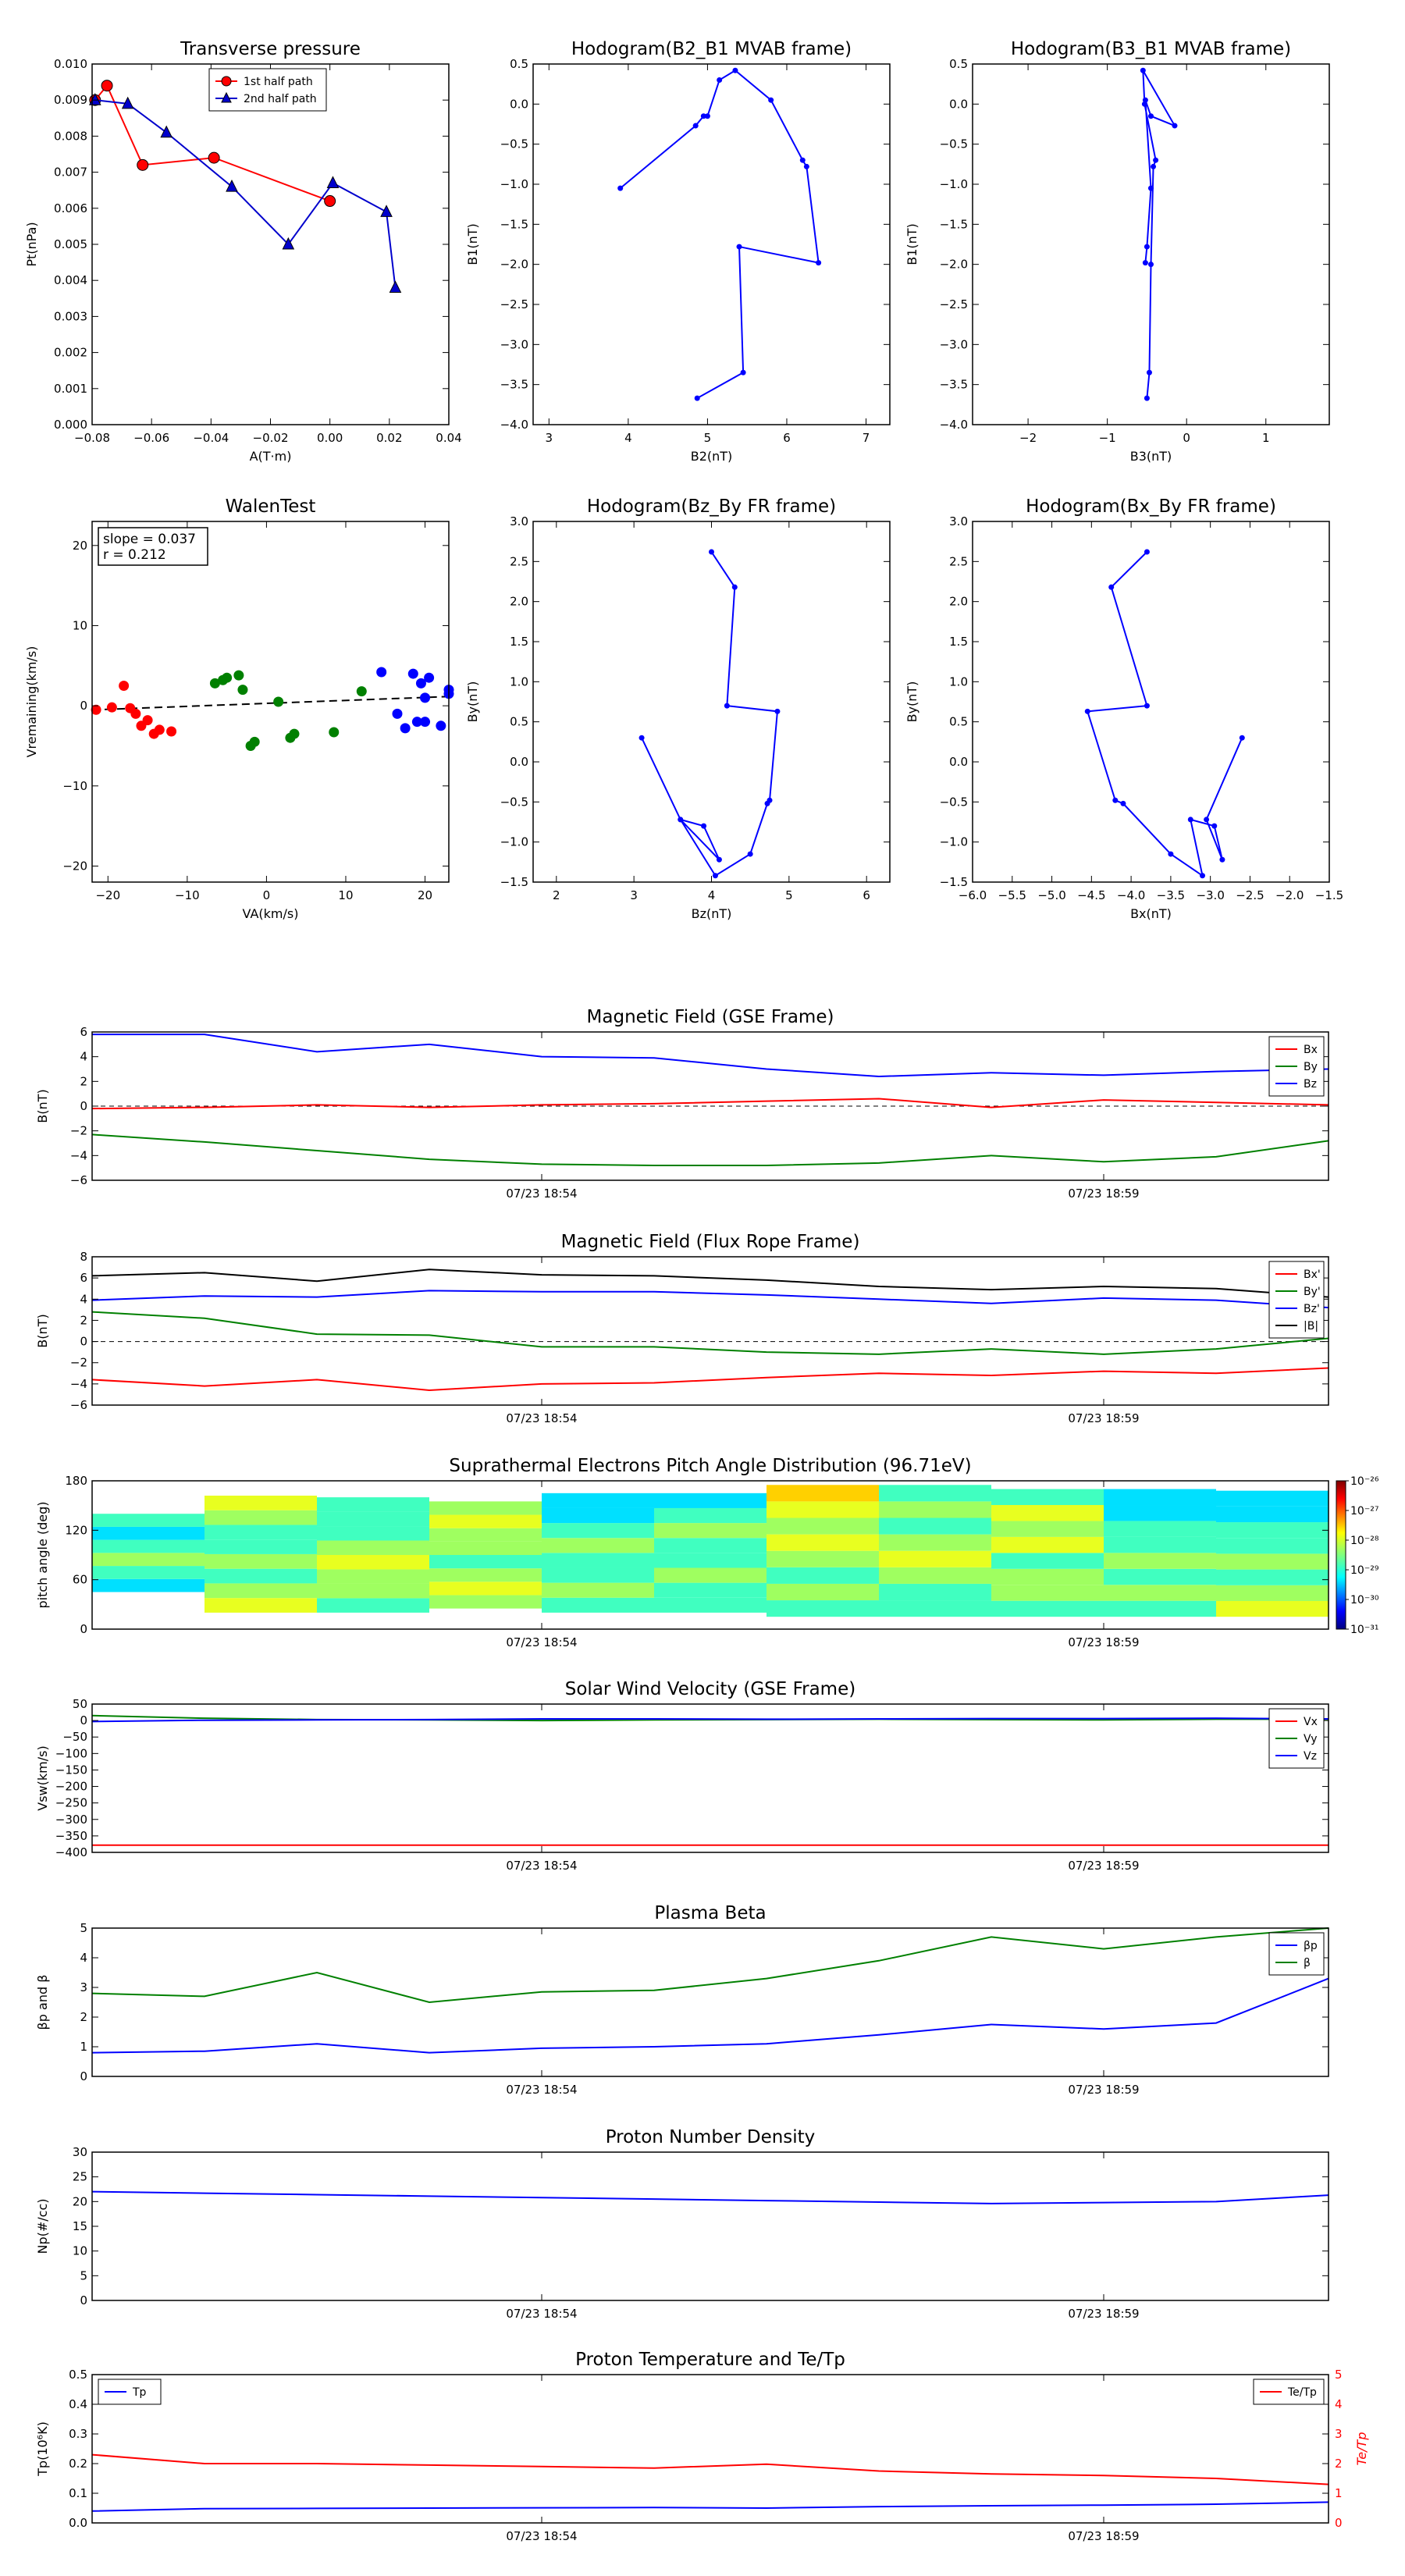 This screenshot has width=1405, height=2576. Describe the element at coordinates (188, 895) in the screenshot. I see `x-tick-label: −10` at that location.